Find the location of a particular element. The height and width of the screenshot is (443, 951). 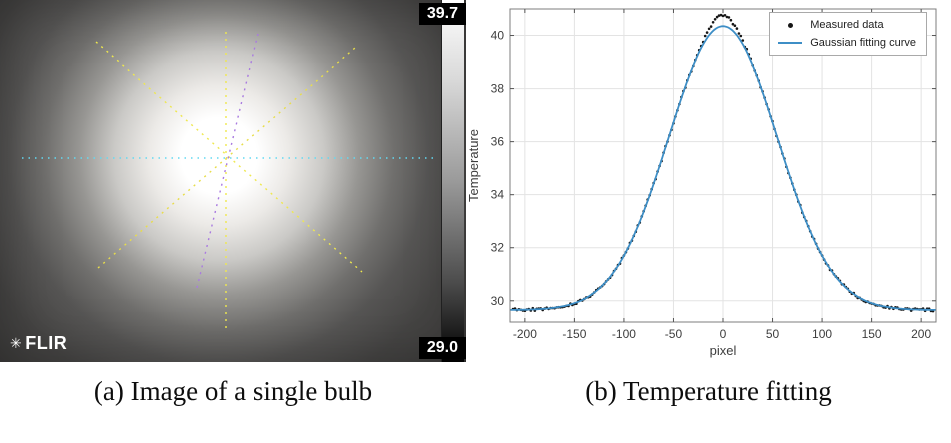

svg-text: 50 is located at coordinates (773, 334).